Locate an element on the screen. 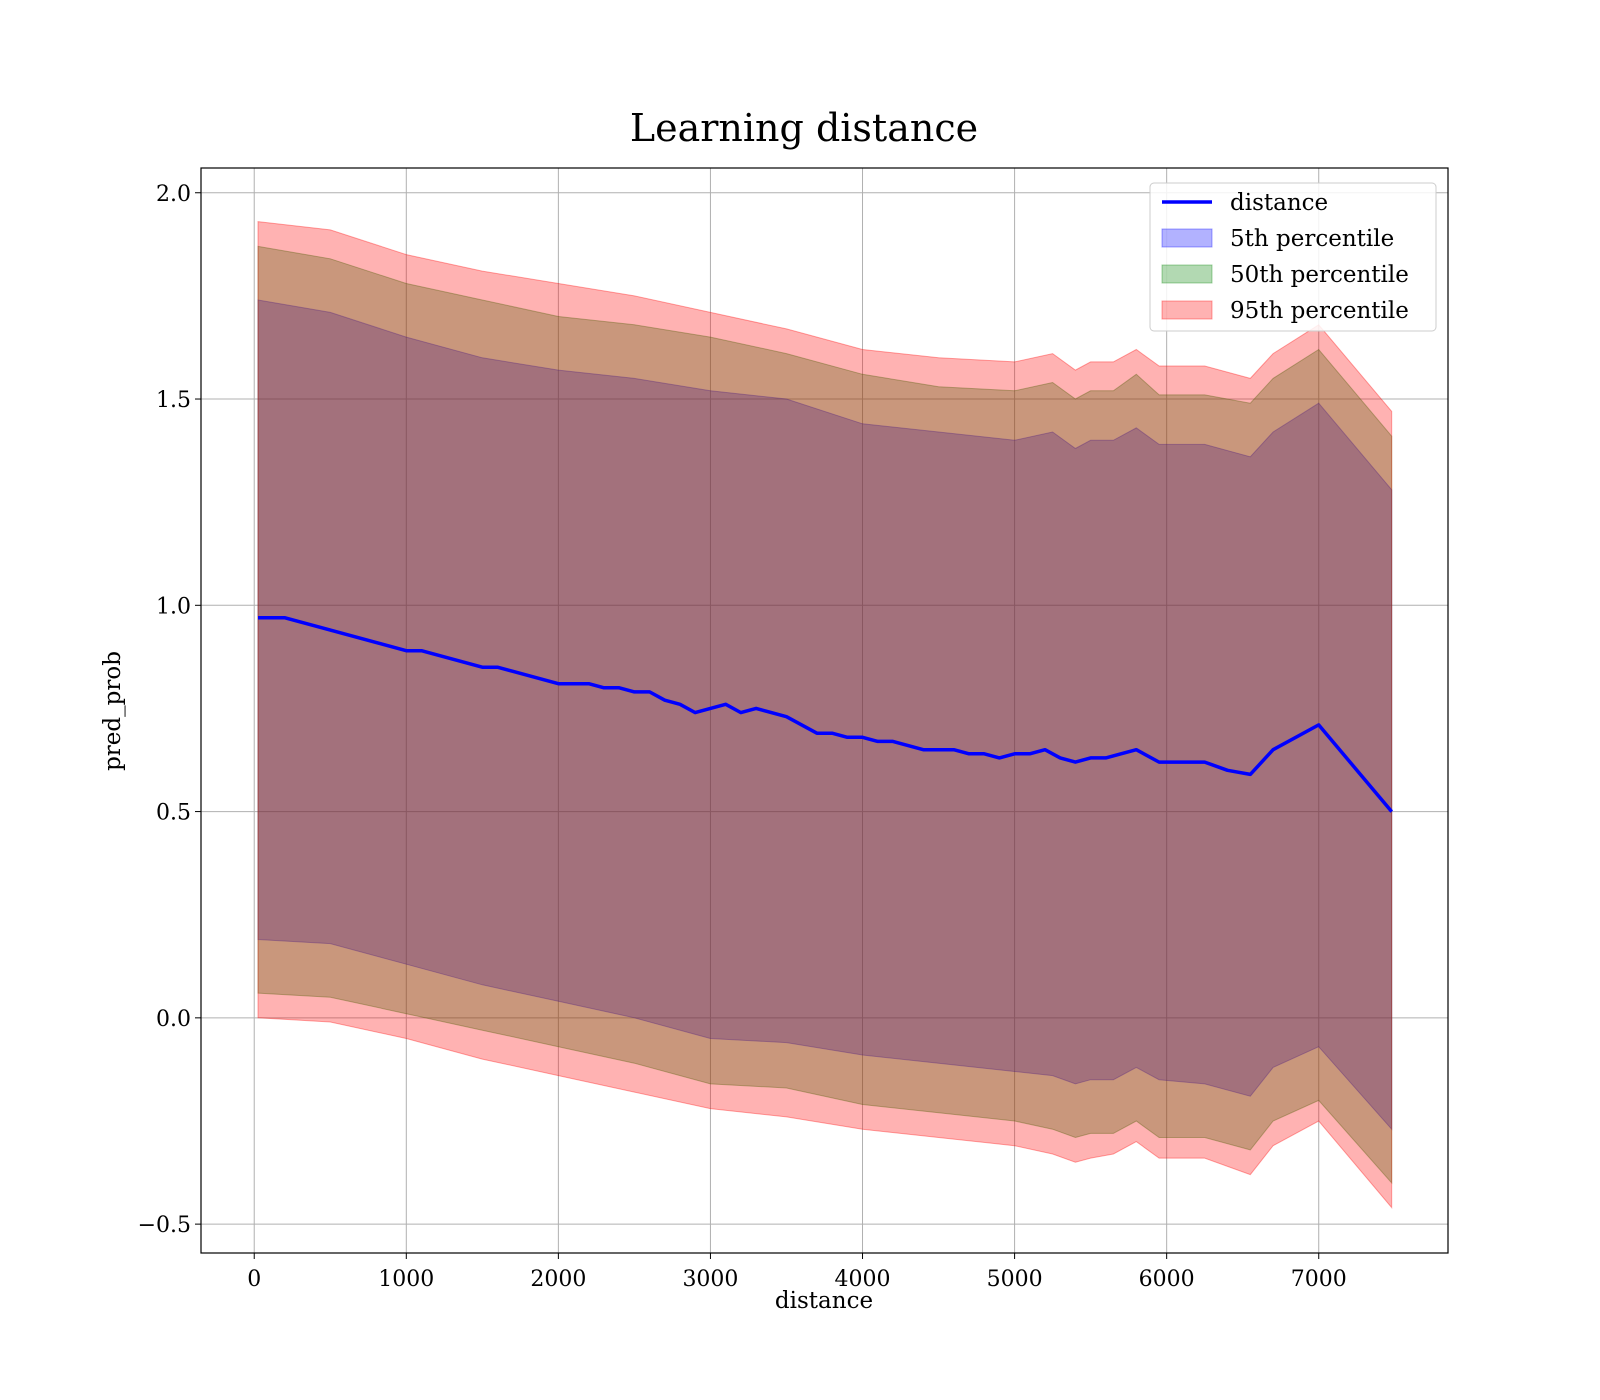  x-axis-label: distance is located at coordinates (824, 1301).